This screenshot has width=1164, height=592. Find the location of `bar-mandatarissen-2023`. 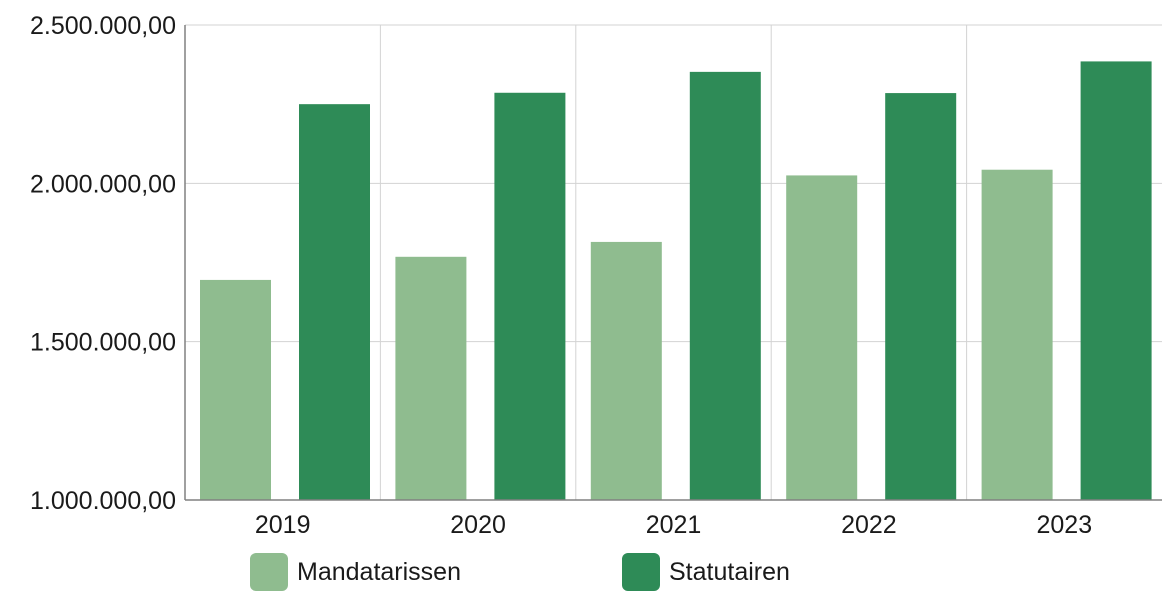

bar-mandatarissen-2023 is located at coordinates (1017, 334).